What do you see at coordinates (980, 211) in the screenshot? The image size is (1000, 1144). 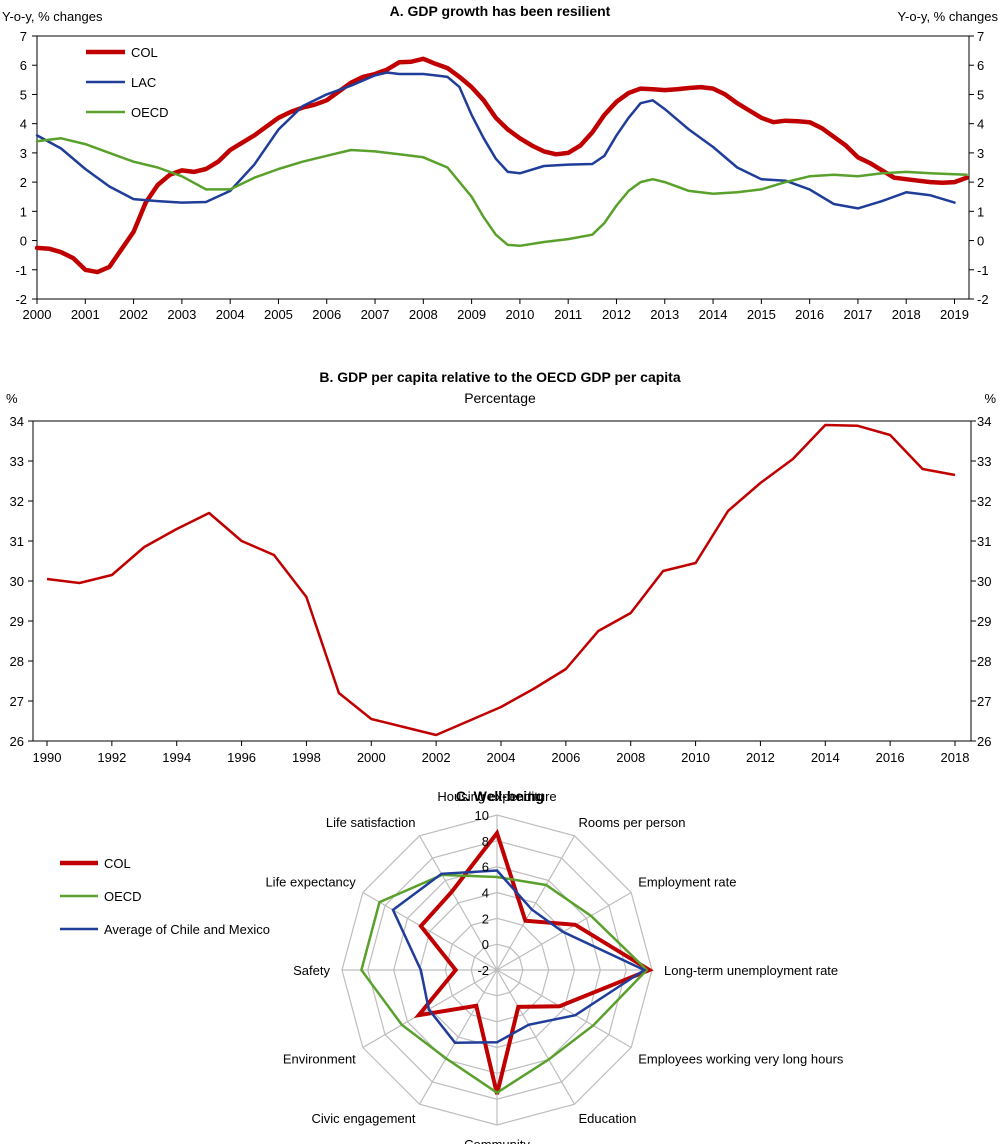 I see `y-tick-label-right: 1` at bounding box center [980, 211].